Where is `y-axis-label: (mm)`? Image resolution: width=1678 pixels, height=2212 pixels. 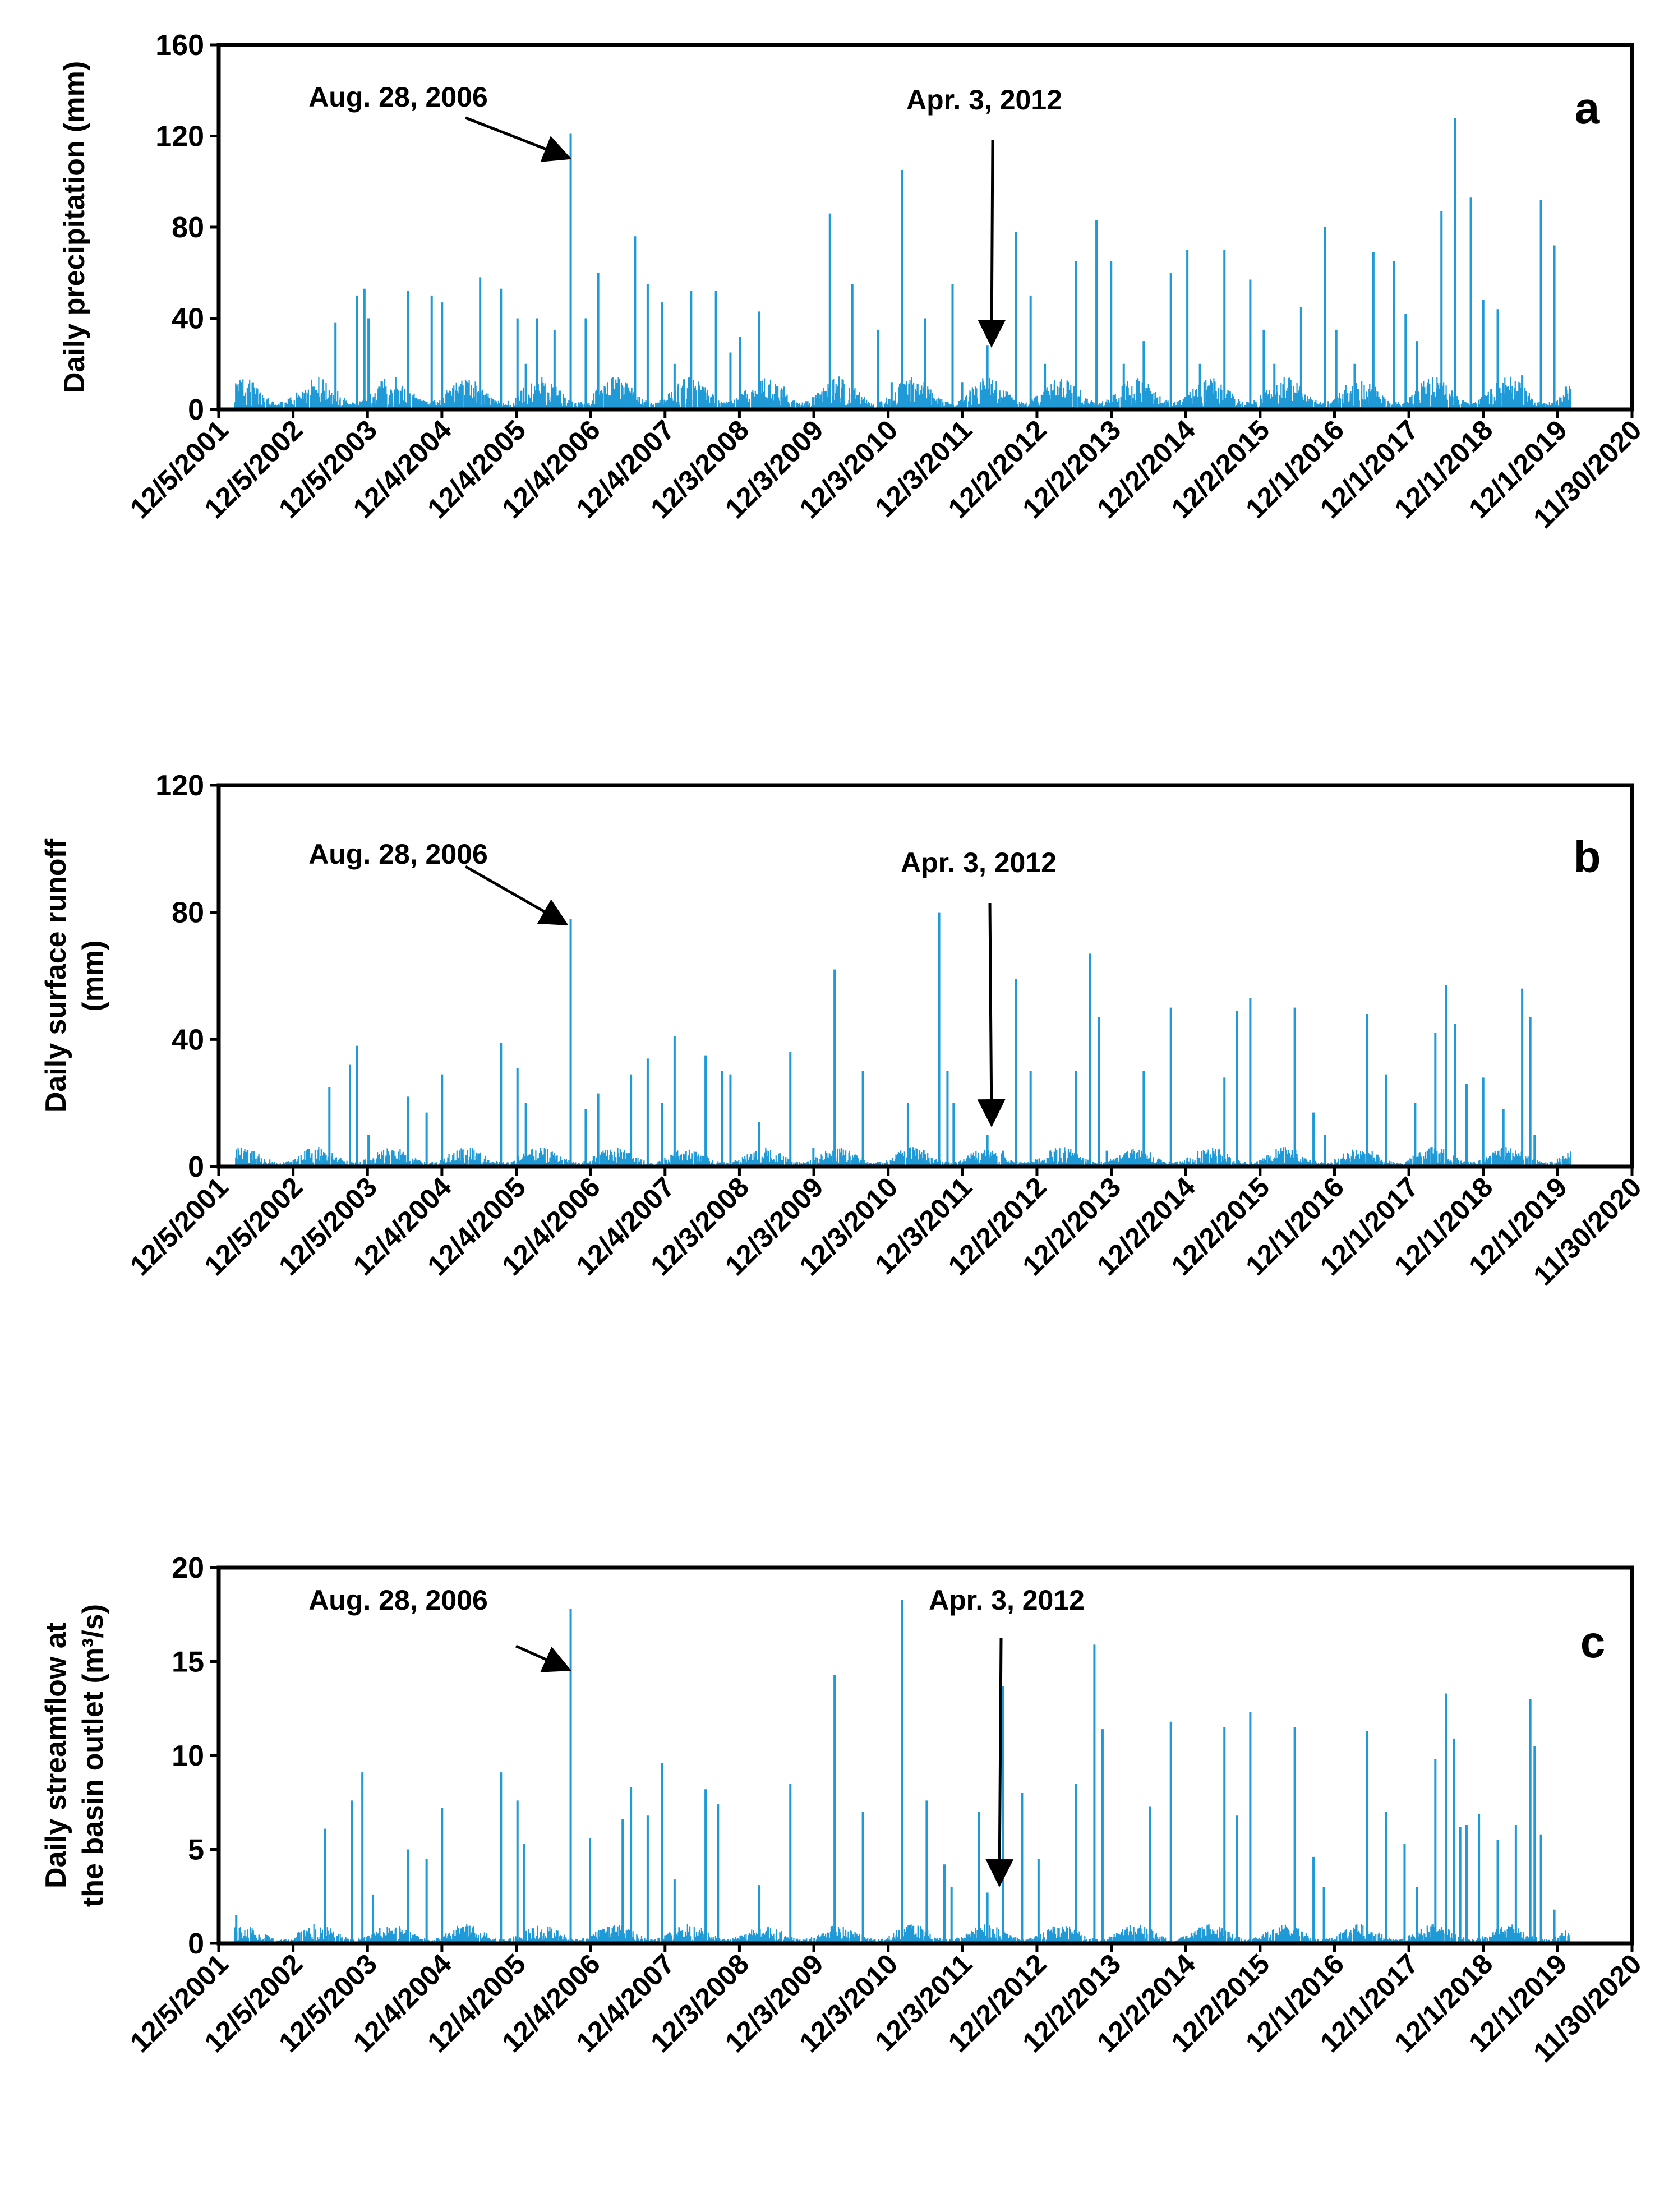 y-axis-label: (mm) is located at coordinates (93, 975).